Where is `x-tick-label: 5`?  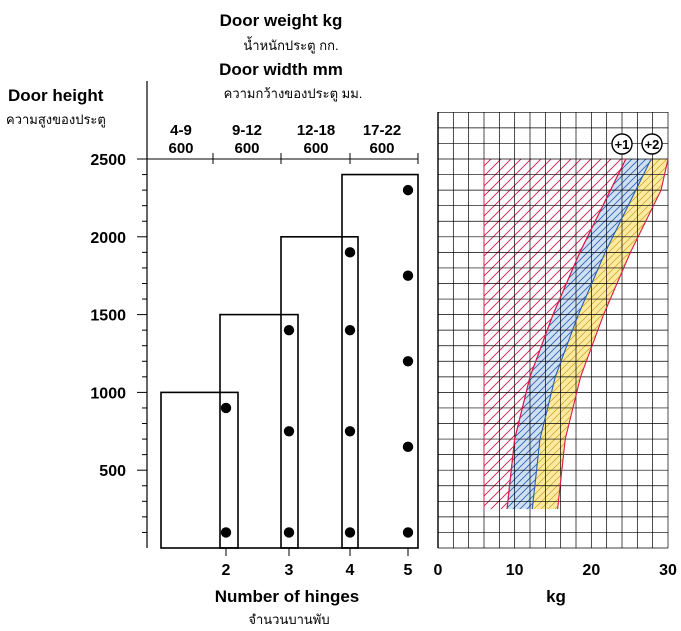
x-tick-label: 5 is located at coordinates (408, 570).